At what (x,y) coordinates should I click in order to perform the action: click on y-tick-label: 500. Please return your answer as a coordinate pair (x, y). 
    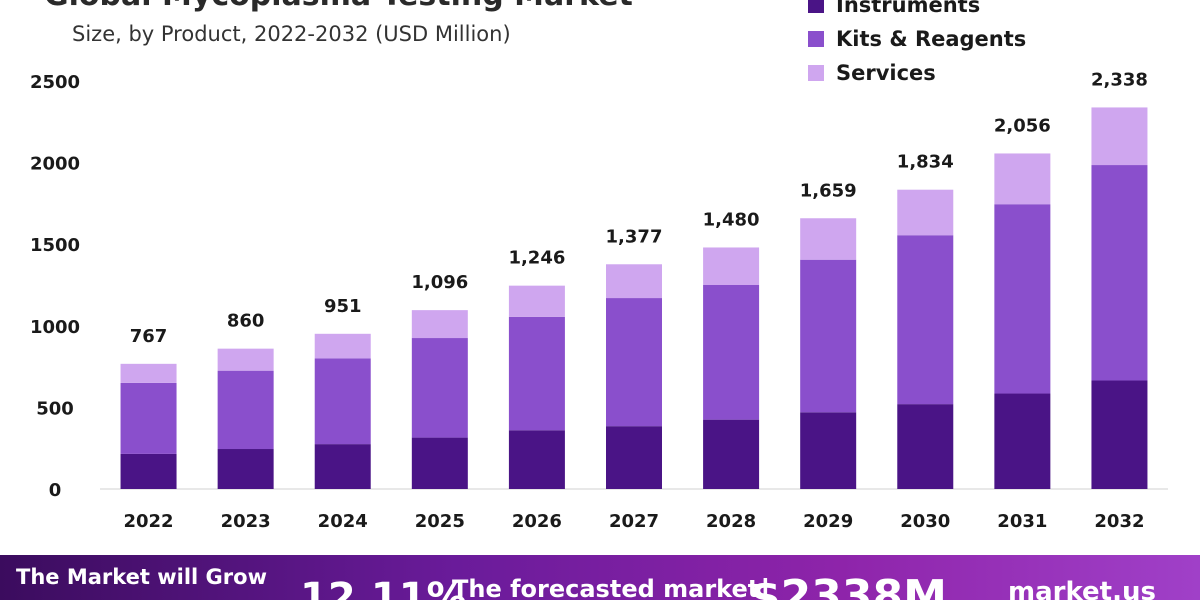
    Looking at the image, I should click on (55, 408).